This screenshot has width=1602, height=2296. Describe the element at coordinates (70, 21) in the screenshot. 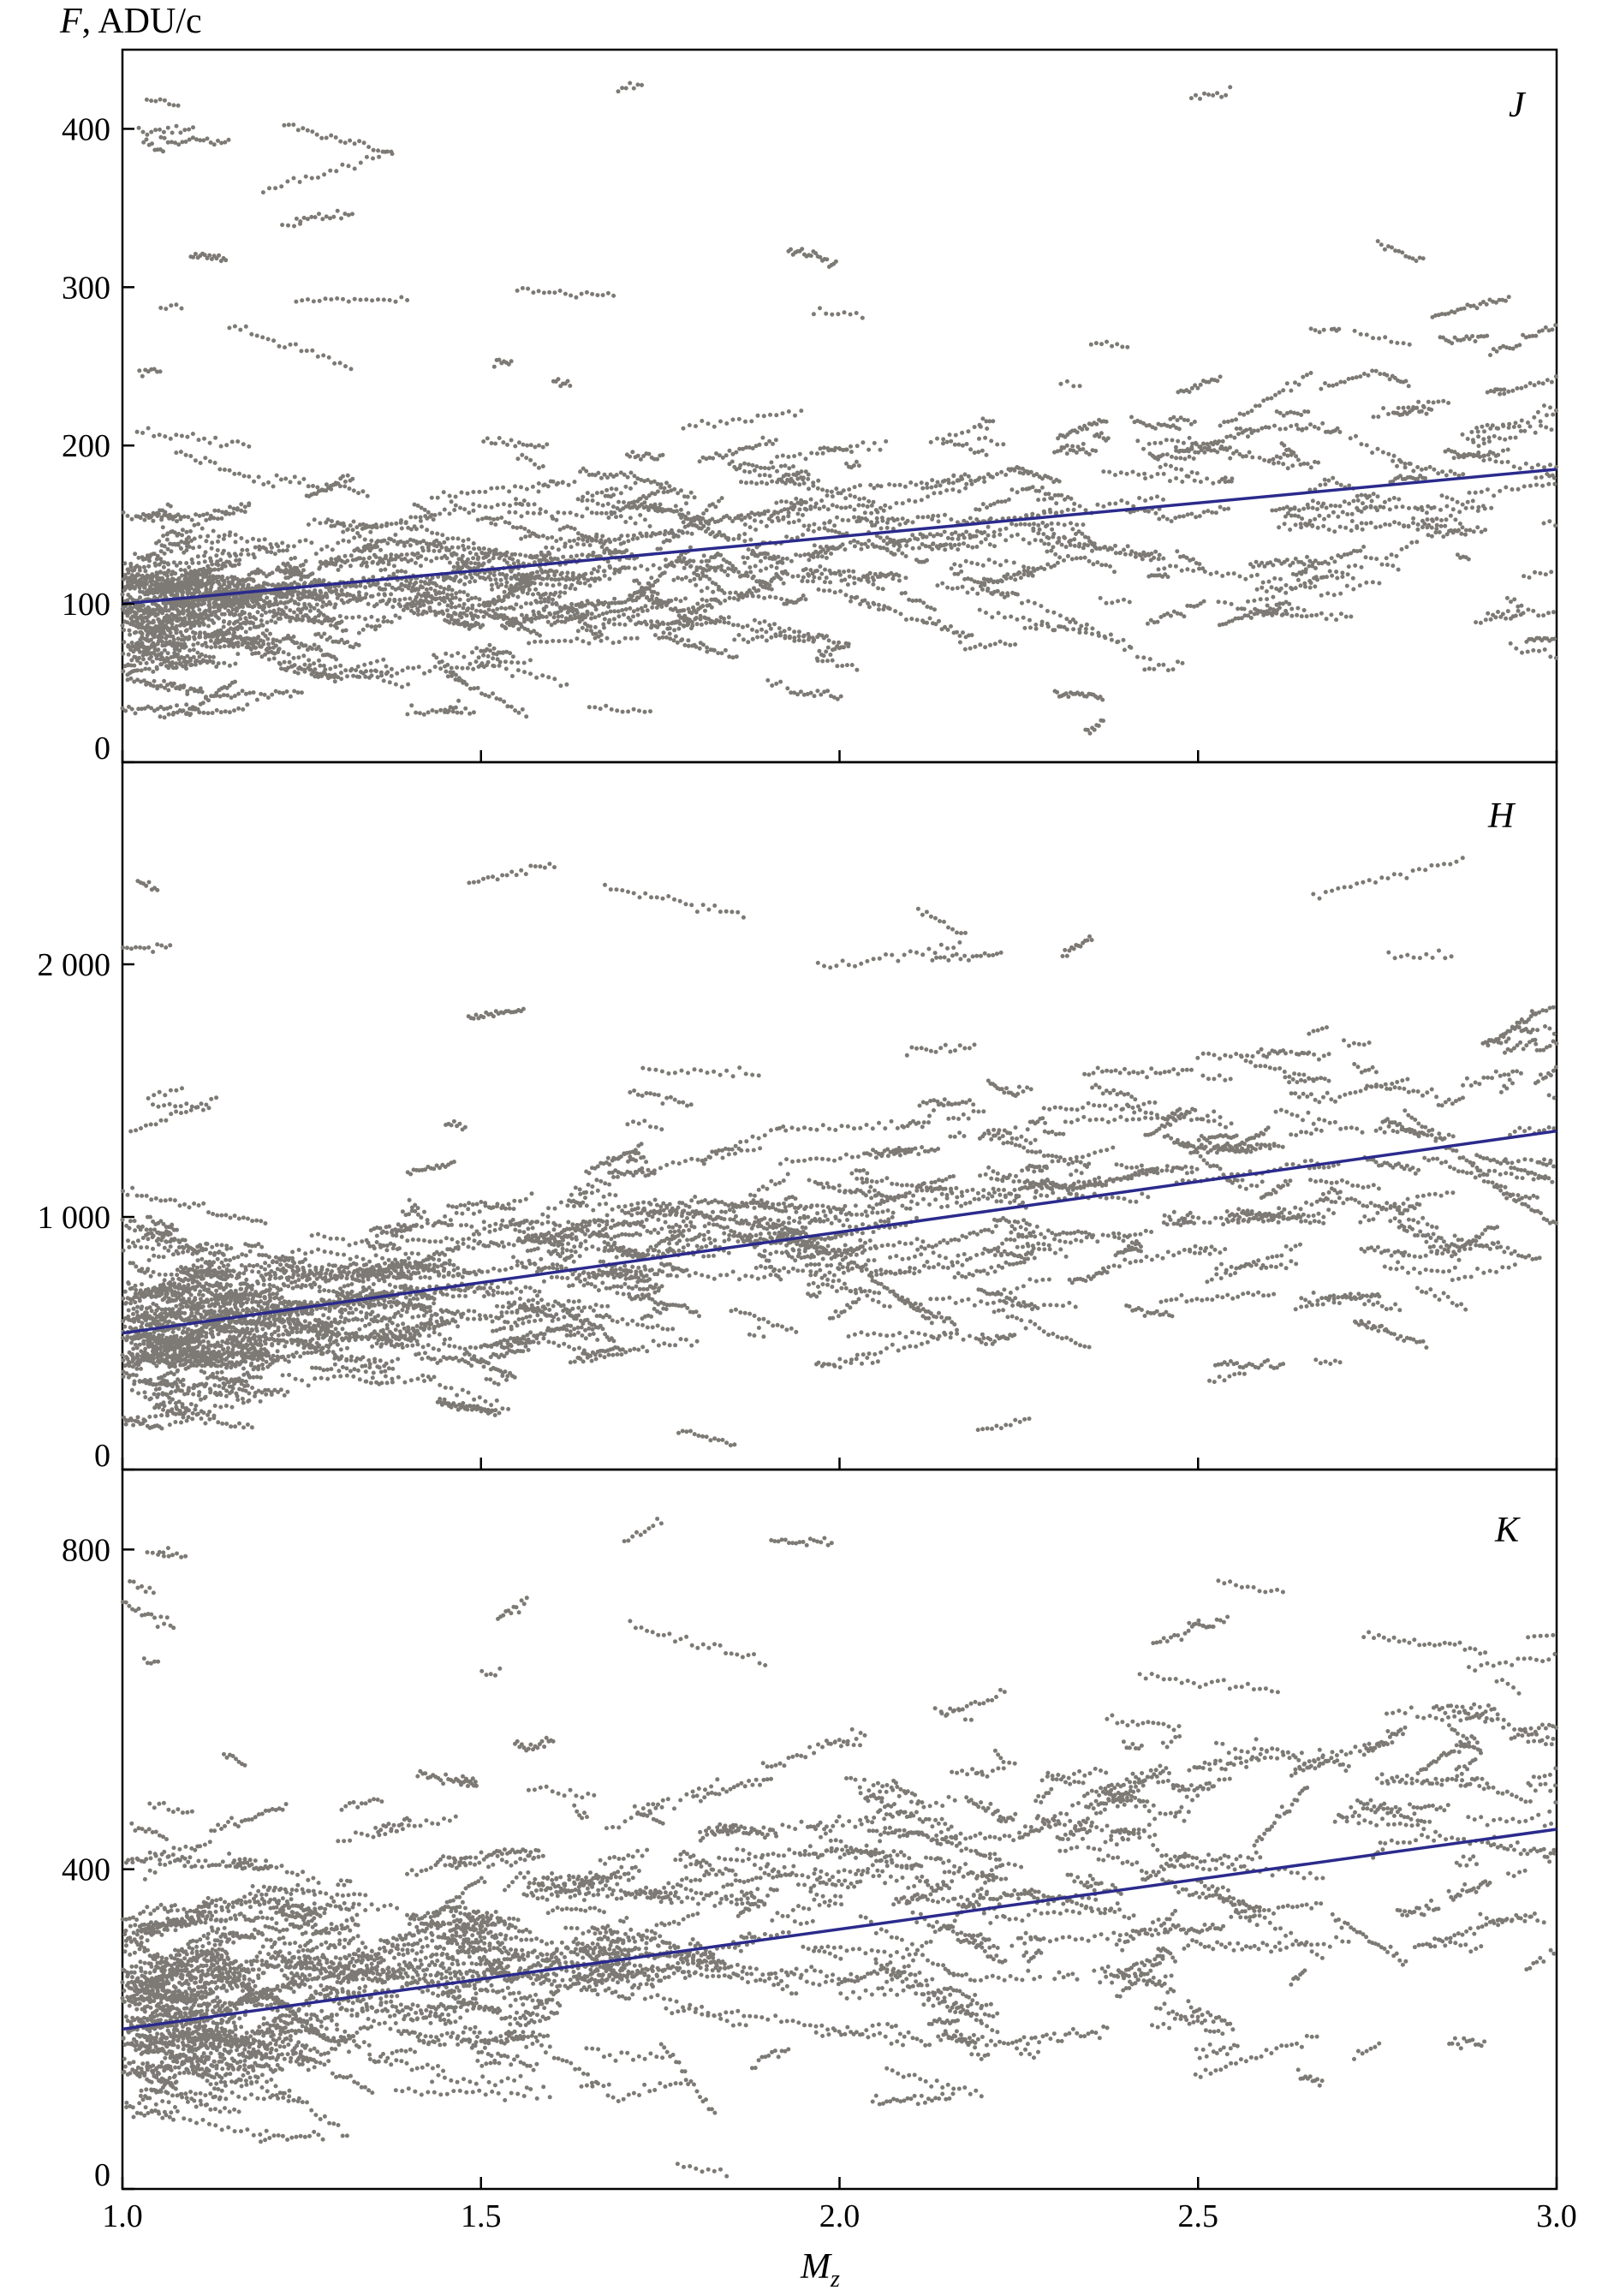

I see `y-axis-symbol: F` at that location.